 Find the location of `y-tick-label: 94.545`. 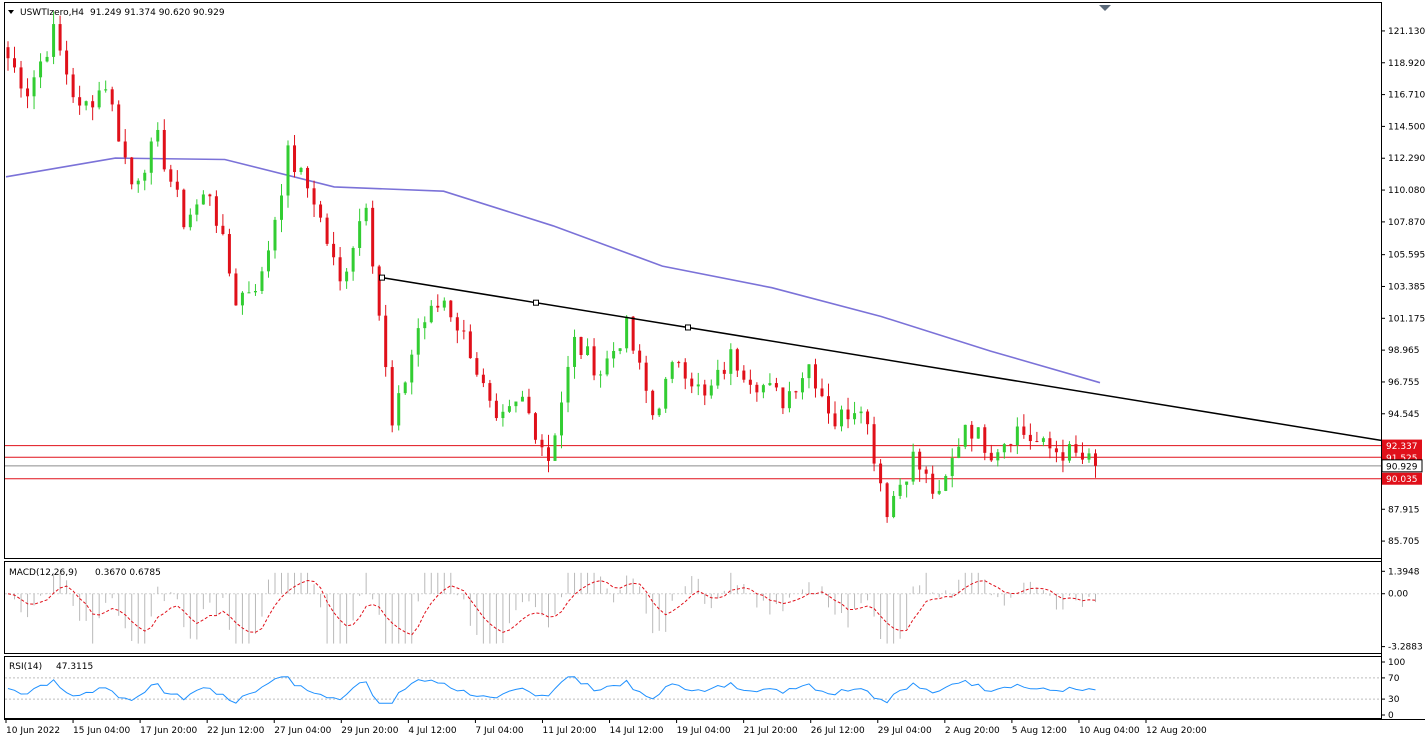

y-tick-label: 94.545 is located at coordinates (1404, 415).